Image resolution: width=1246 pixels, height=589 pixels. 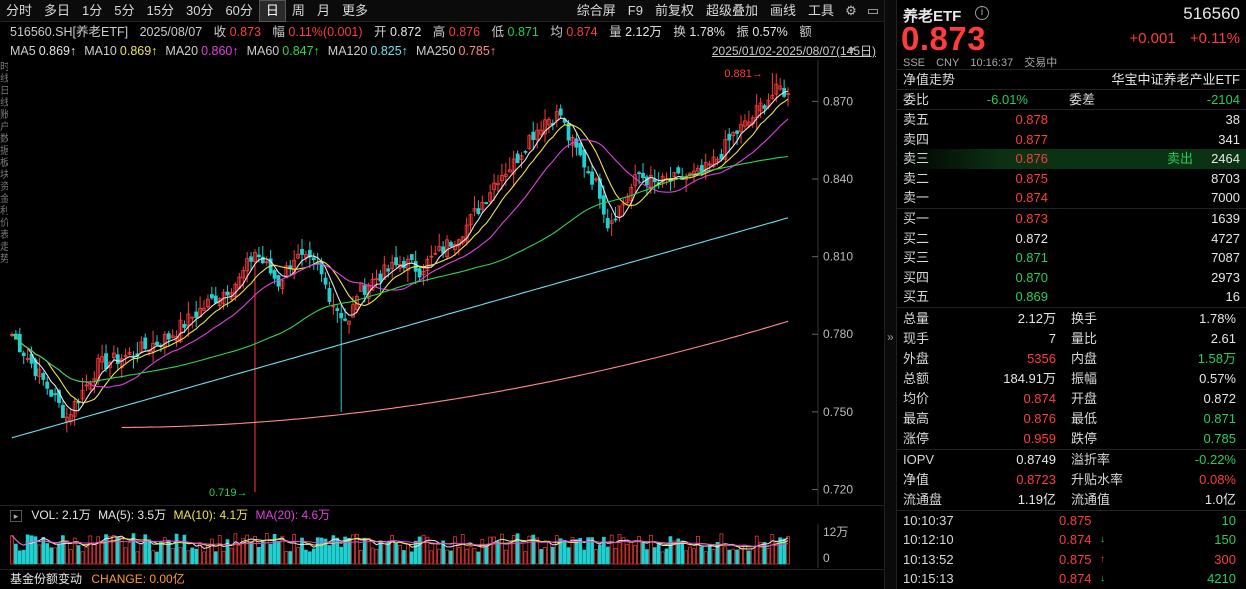 What do you see at coordinates (916, 358) in the screenshot?
I see `stat-label: 外盘` at bounding box center [916, 358].